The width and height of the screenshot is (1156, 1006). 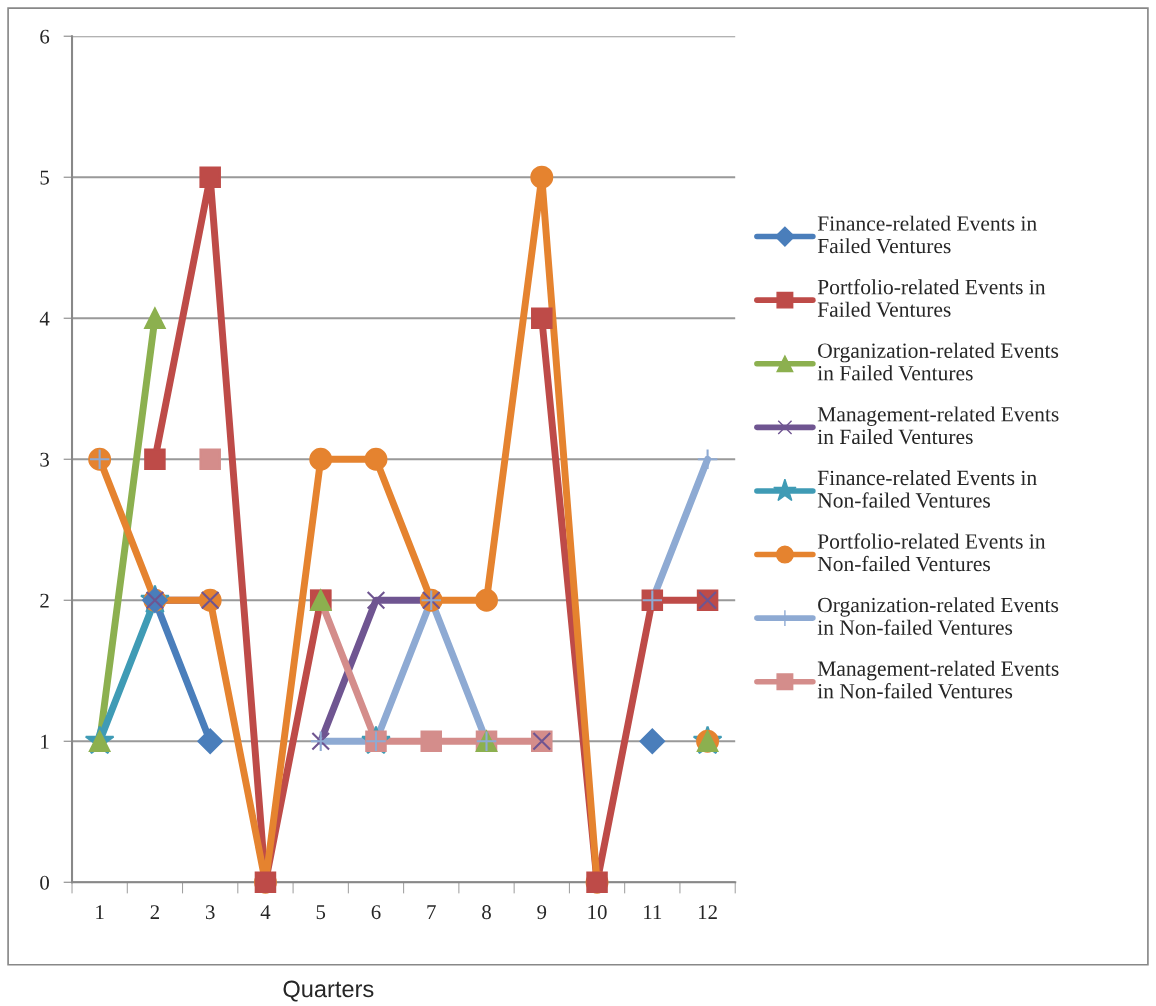 I want to click on y-tick-label: 0, so click(x=44, y=882).